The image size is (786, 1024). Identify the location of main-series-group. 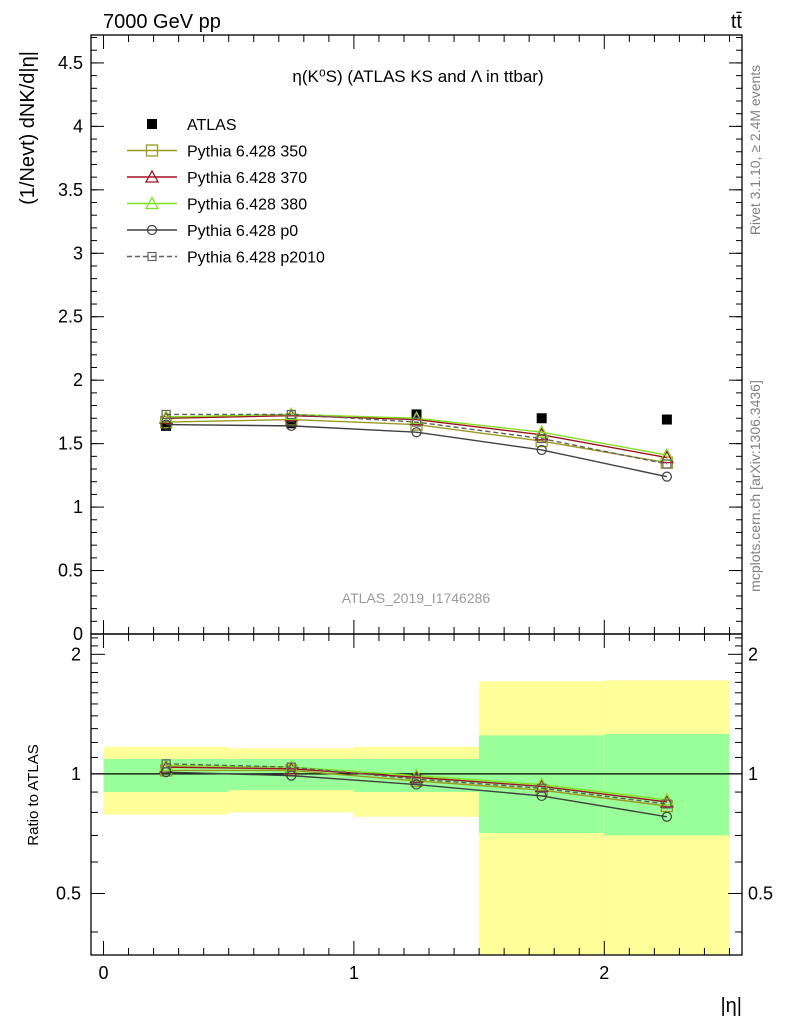
(416, 444).